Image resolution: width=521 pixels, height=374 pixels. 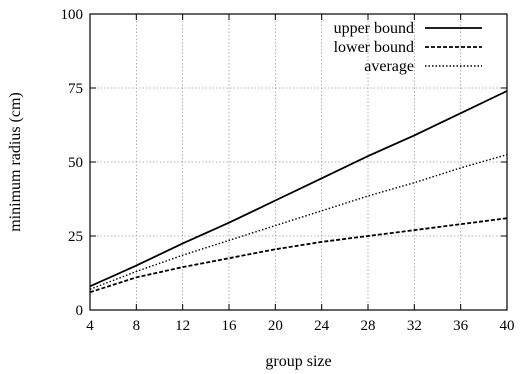 What do you see at coordinates (75, 163) in the screenshot?
I see `y-tick-label: 50` at bounding box center [75, 163].